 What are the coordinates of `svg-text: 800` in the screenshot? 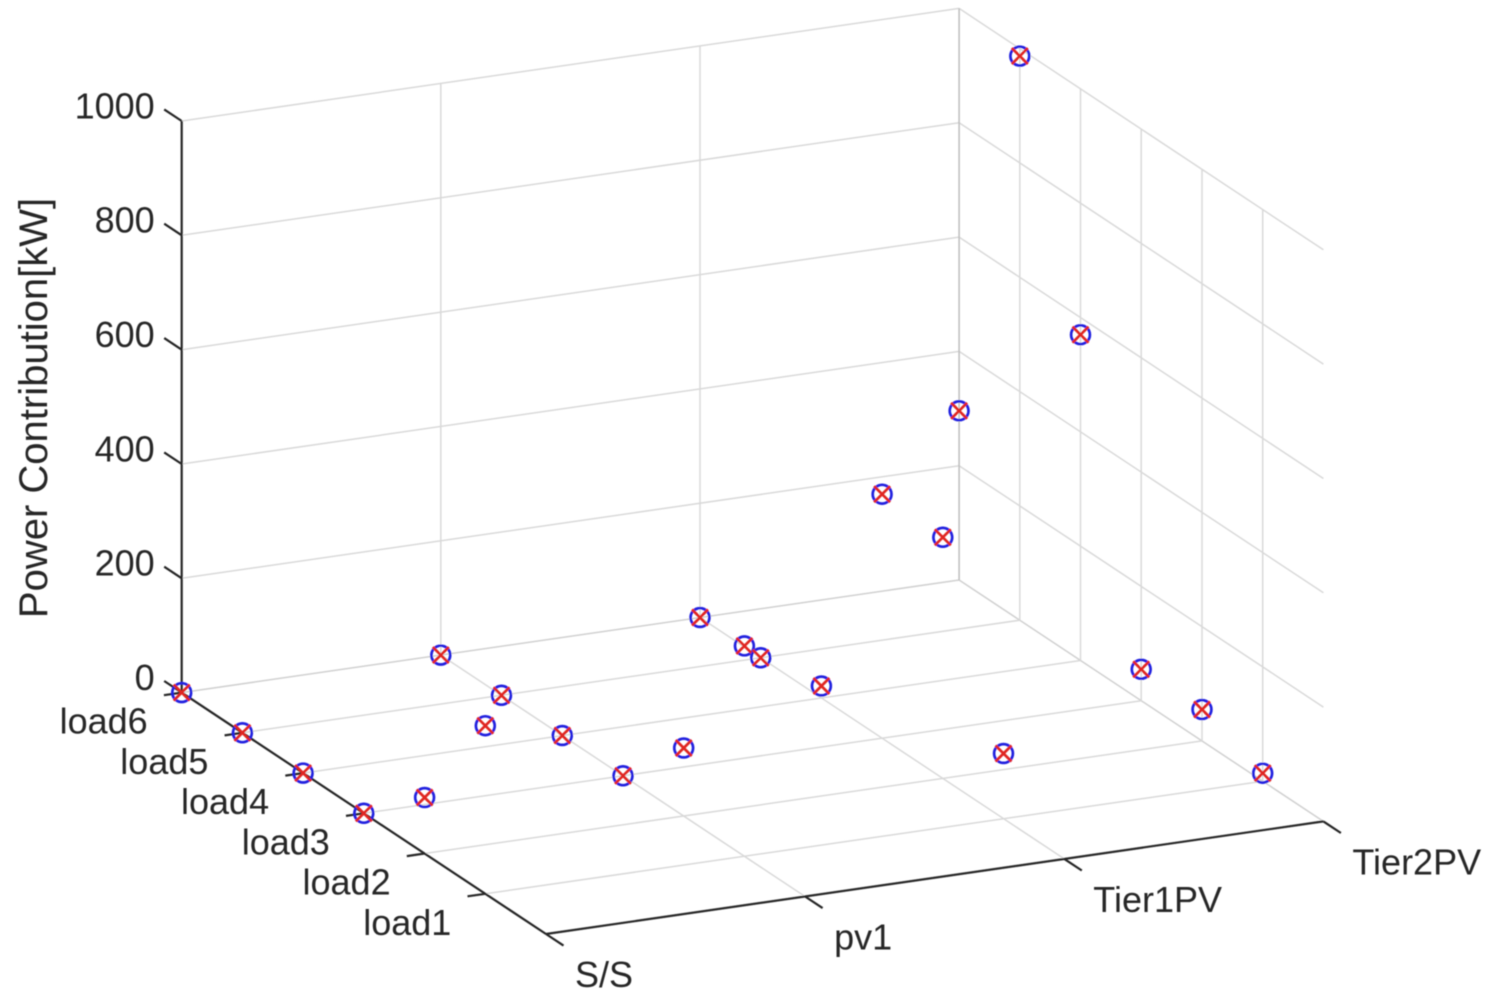 It's located at (125, 220).